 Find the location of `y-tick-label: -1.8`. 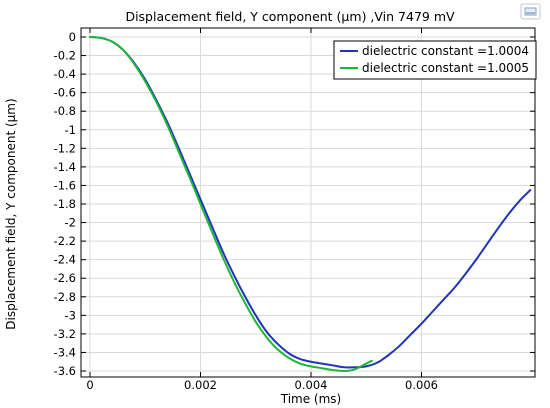

y-tick-label: -1.8 is located at coordinates (65, 204).